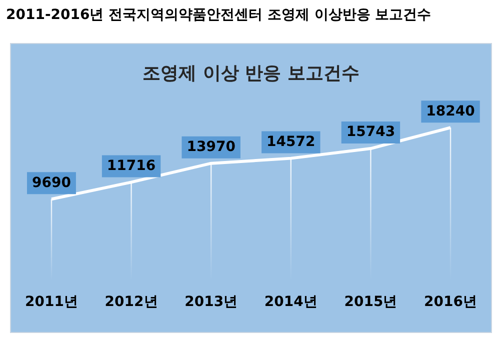 The height and width of the screenshot is (341, 500). What do you see at coordinates (52, 182) in the screenshot?
I see `data-label: 9690` at bounding box center [52, 182].